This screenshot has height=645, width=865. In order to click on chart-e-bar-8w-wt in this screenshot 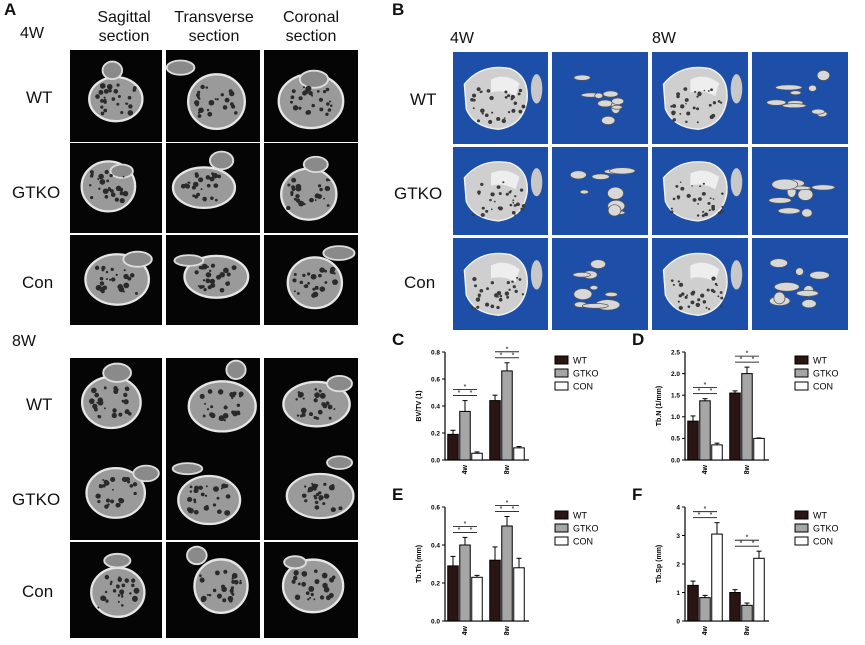, I will do `click(495, 590)`.